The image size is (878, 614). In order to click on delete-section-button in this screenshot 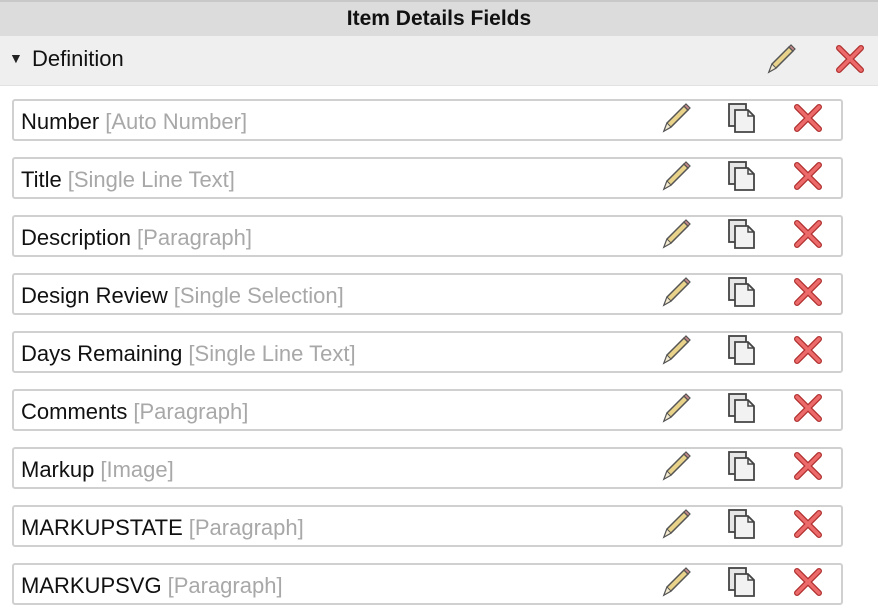, I will do `click(850, 61)`.